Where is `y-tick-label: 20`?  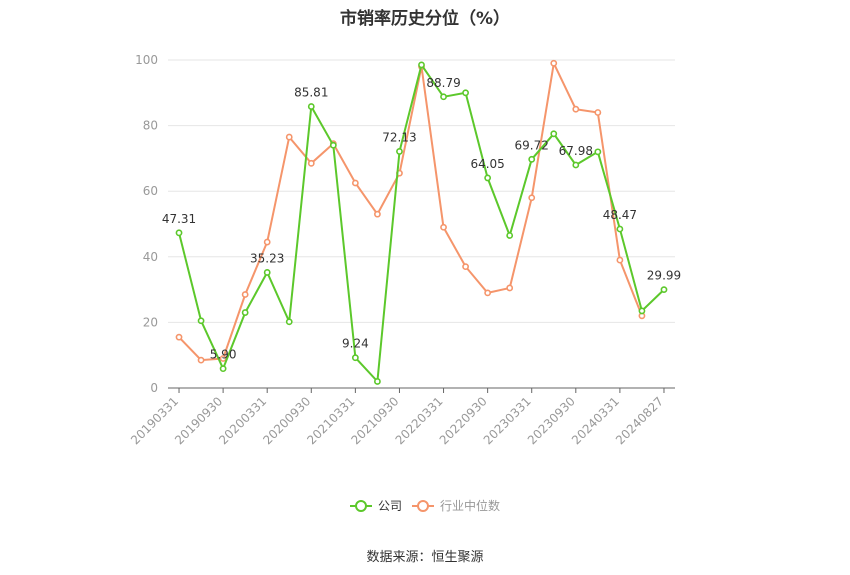
y-tick-label: 20 is located at coordinates (150, 322).